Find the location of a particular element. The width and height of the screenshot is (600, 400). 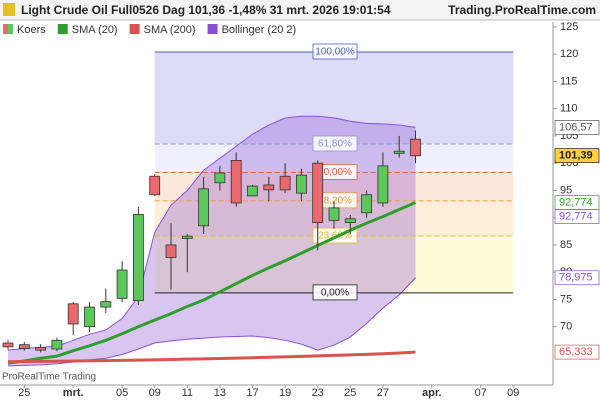

x-tick-label: 23 is located at coordinates (318, 393).